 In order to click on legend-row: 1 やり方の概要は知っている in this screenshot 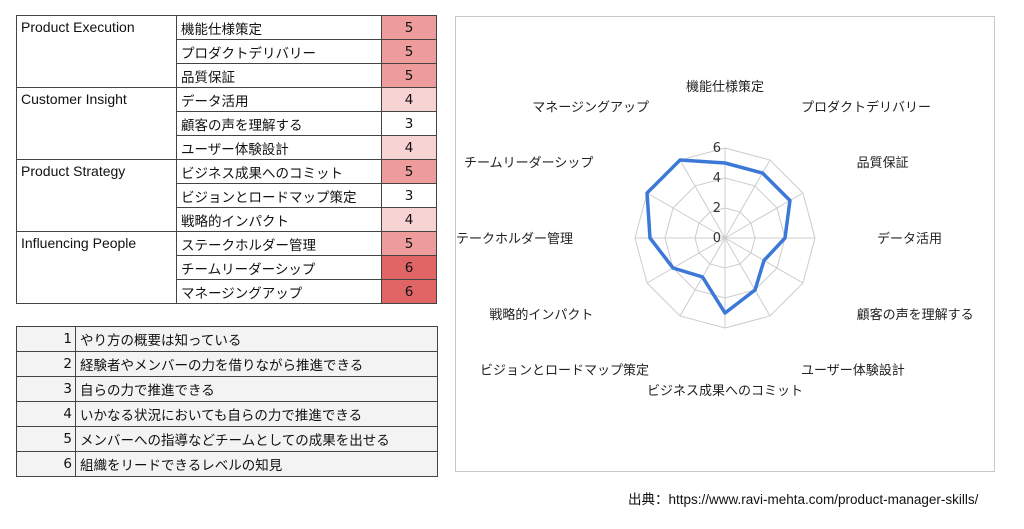, I will do `click(227, 339)`.